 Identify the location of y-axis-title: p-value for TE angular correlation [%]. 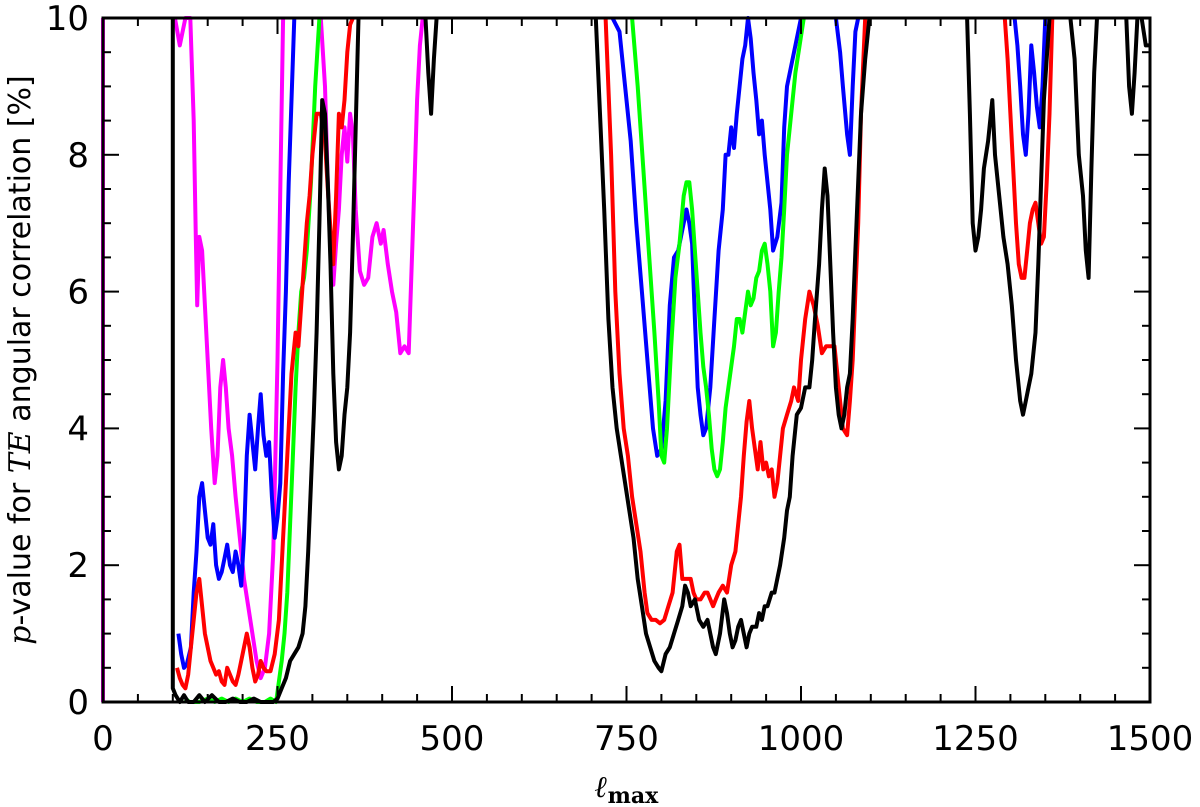
(20, 359).